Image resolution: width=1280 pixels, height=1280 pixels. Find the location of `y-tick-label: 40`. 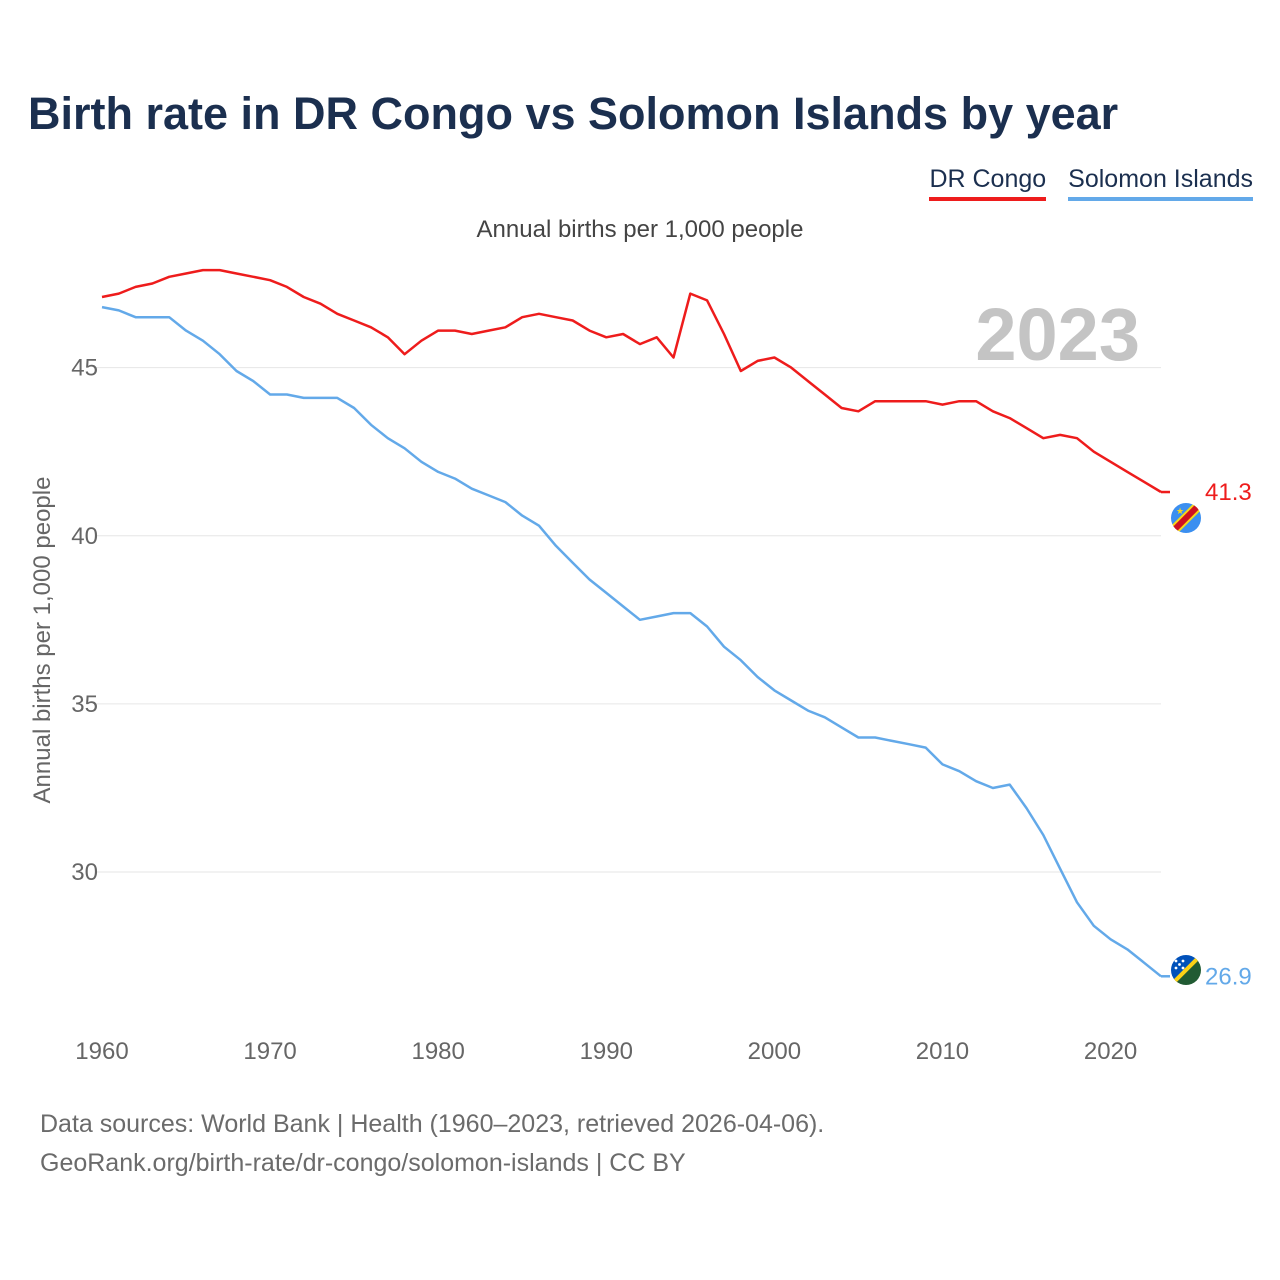

y-tick-label: 40 is located at coordinates (84, 536).